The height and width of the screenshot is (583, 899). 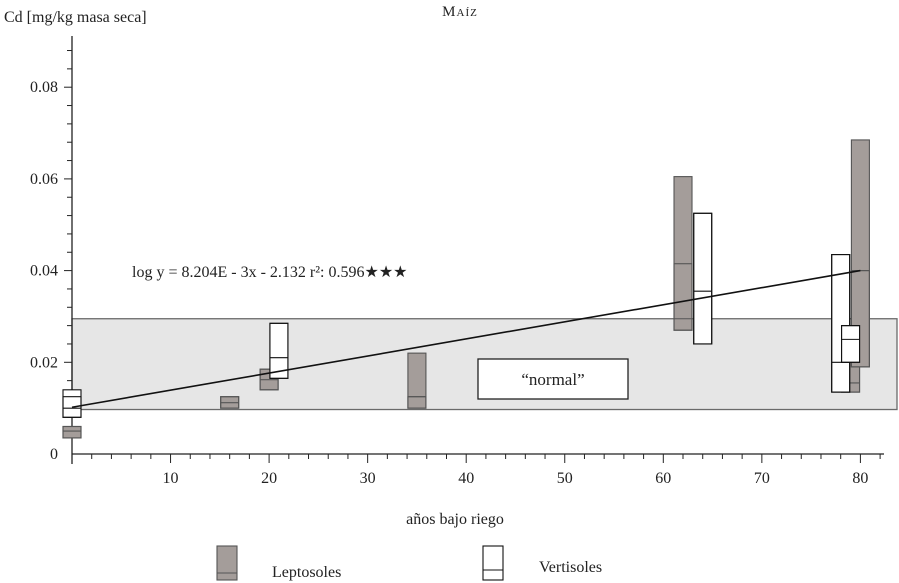 What do you see at coordinates (455, 519) in the screenshot?
I see `x-axis-label: años bajo riego` at bounding box center [455, 519].